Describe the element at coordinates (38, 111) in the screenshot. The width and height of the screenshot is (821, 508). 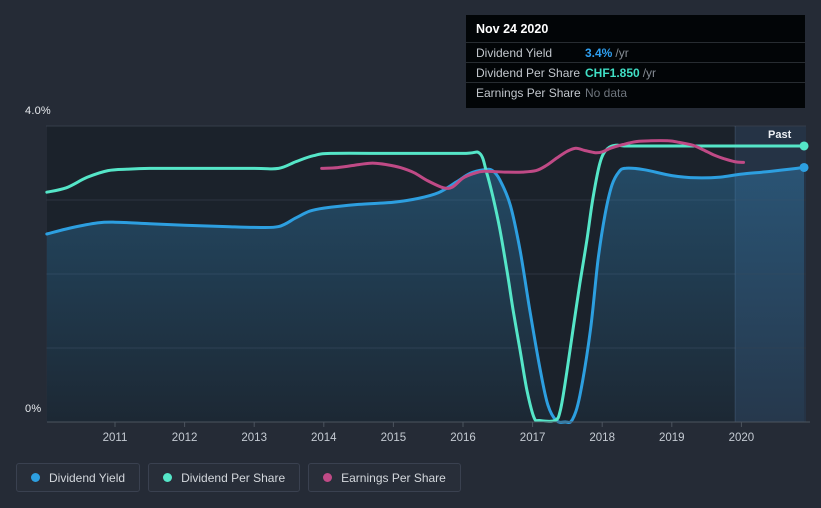
I see `y-axis-label-top: 4.0%` at that location.